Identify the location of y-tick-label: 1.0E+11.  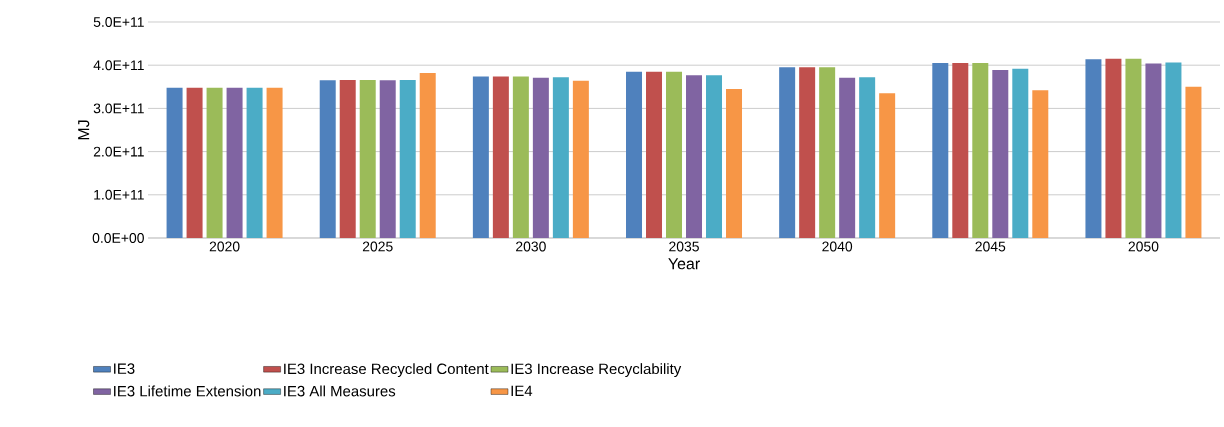
(119, 194).